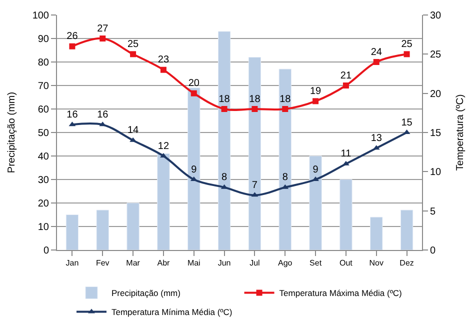  I want to click on data-label: 19, so click(316, 91).